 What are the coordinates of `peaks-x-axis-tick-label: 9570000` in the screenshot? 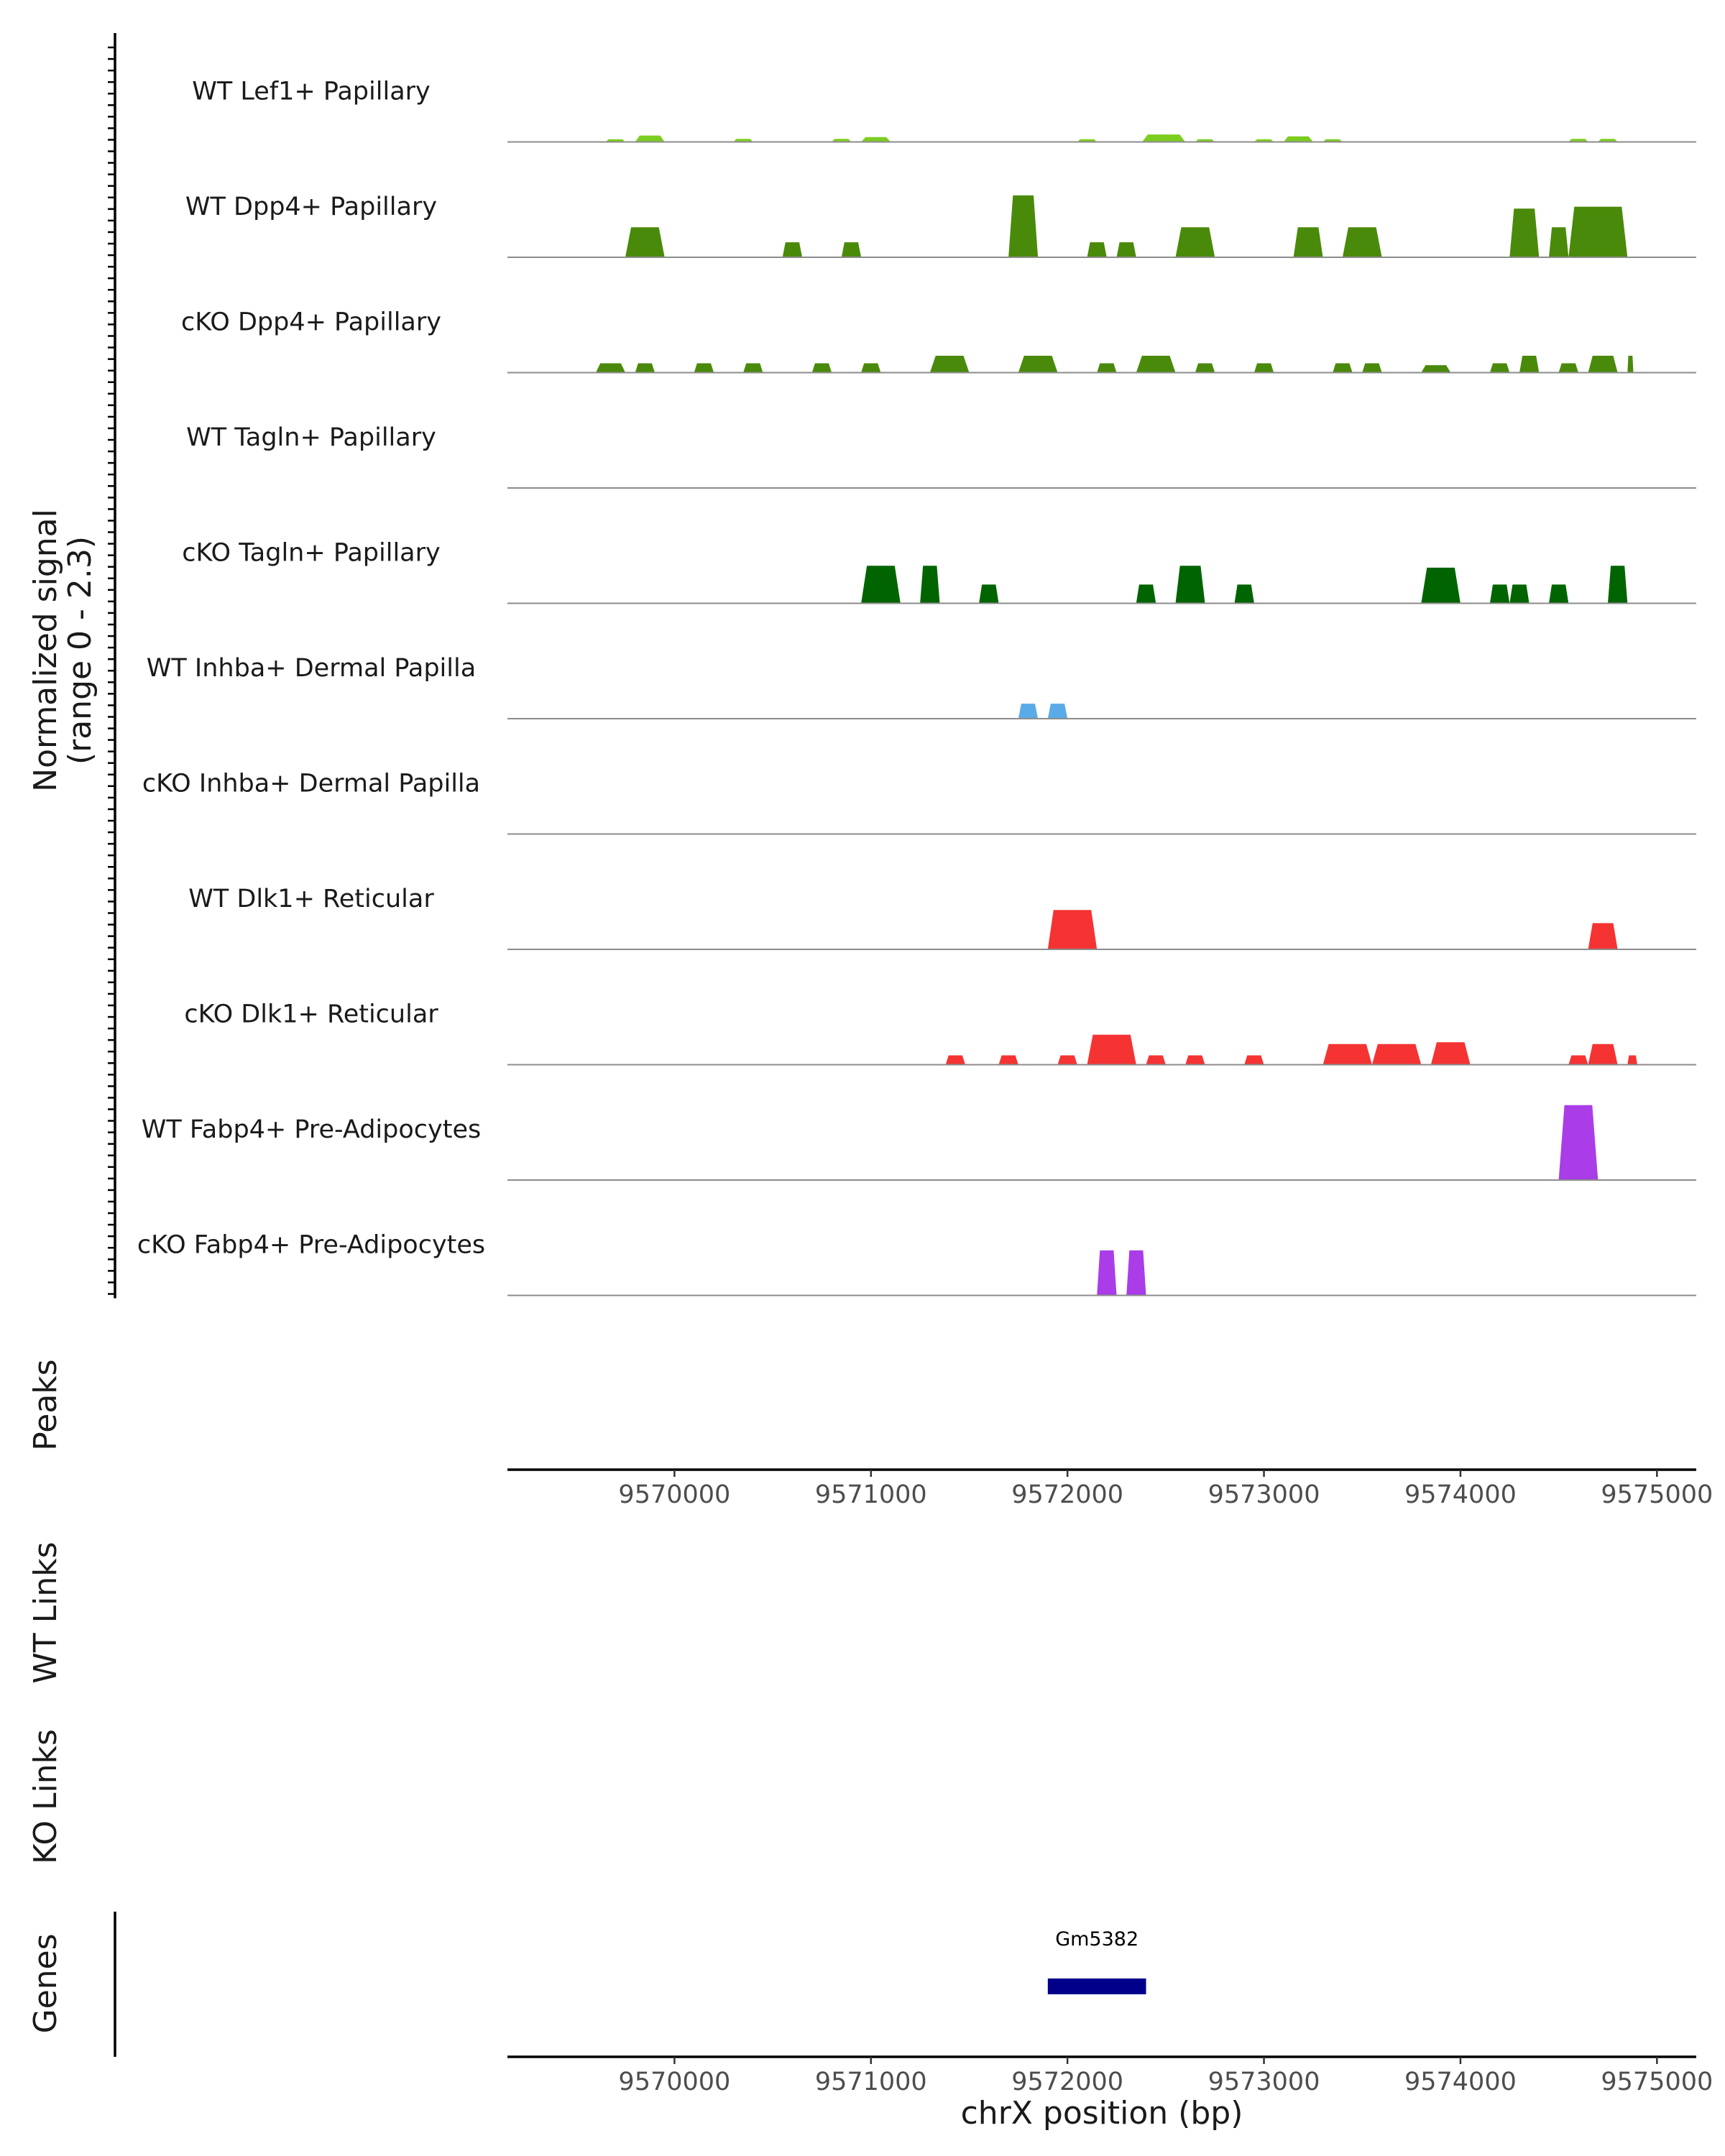 It's located at (674, 1494).